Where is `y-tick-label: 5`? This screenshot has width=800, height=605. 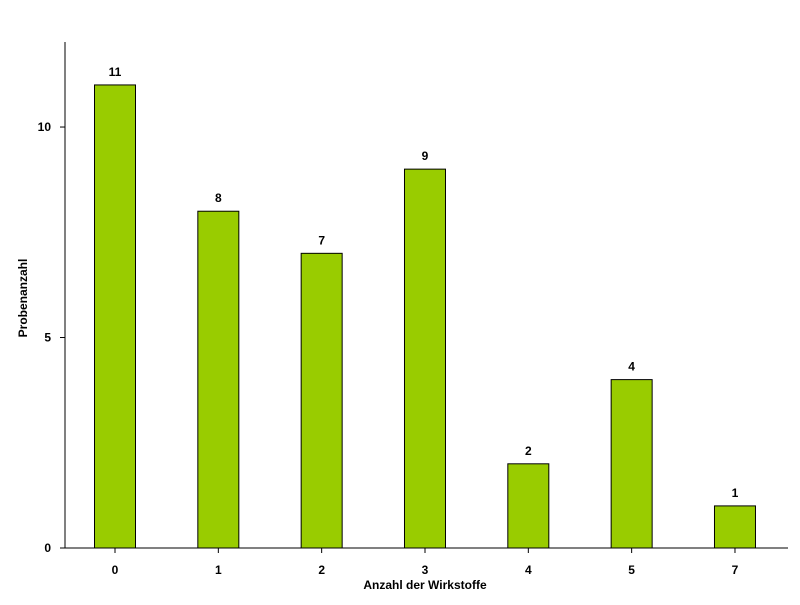 y-tick-label: 5 is located at coordinates (47, 338).